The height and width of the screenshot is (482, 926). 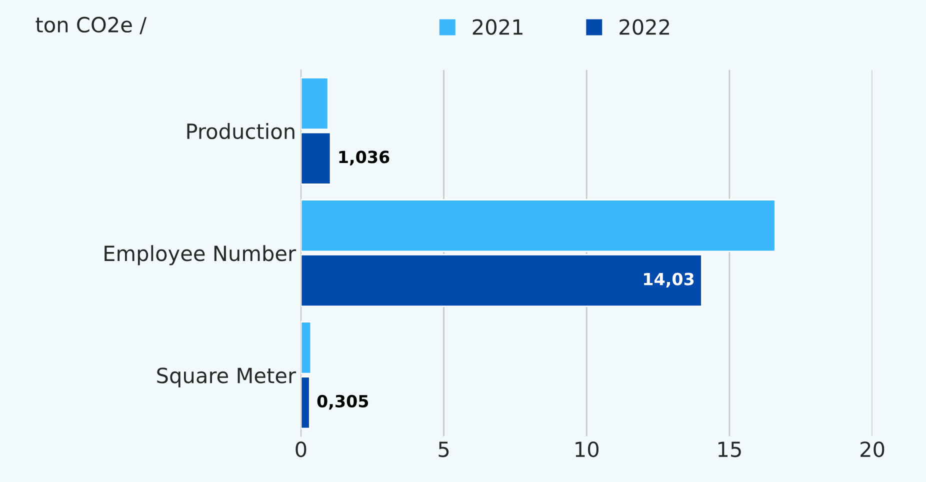 What do you see at coordinates (645, 27) in the screenshot?
I see `legend-label: 2022` at bounding box center [645, 27].